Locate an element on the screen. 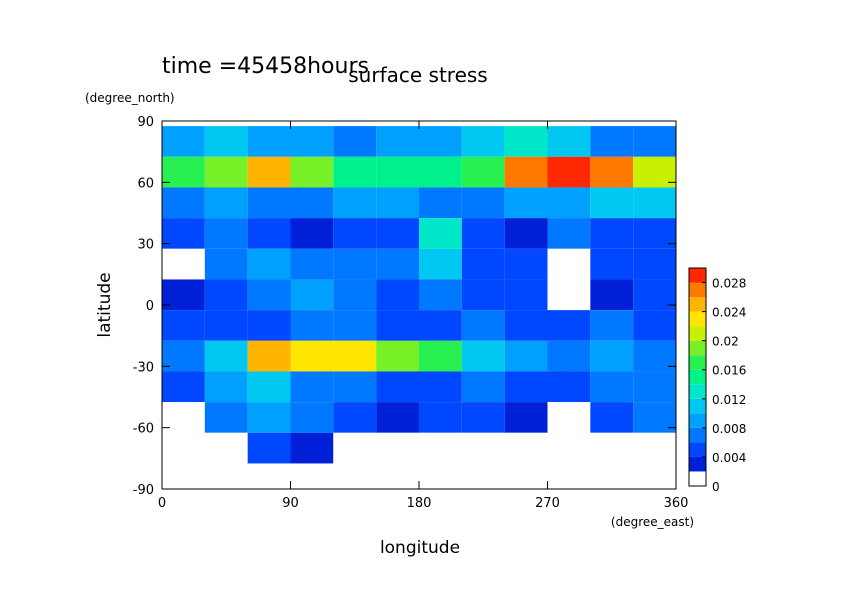 The height and width of the screenshot is (599, 842). colorbar-tick-label: 0.016 is located at coordinates (729, 371).